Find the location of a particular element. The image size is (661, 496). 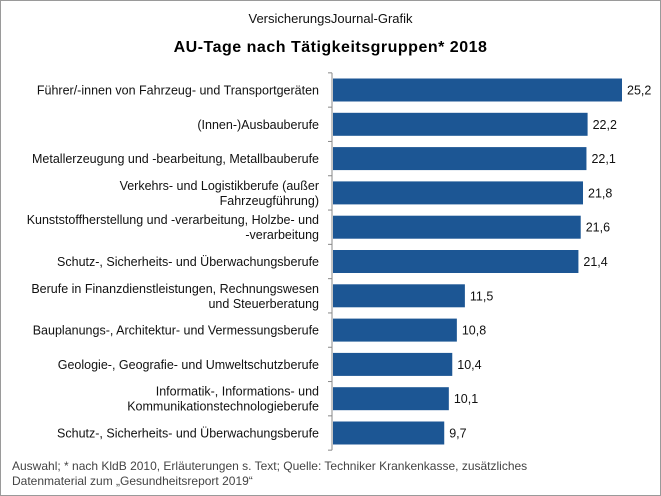

category-label-line: und Steuerberatung is located at coordinates (263, 304).